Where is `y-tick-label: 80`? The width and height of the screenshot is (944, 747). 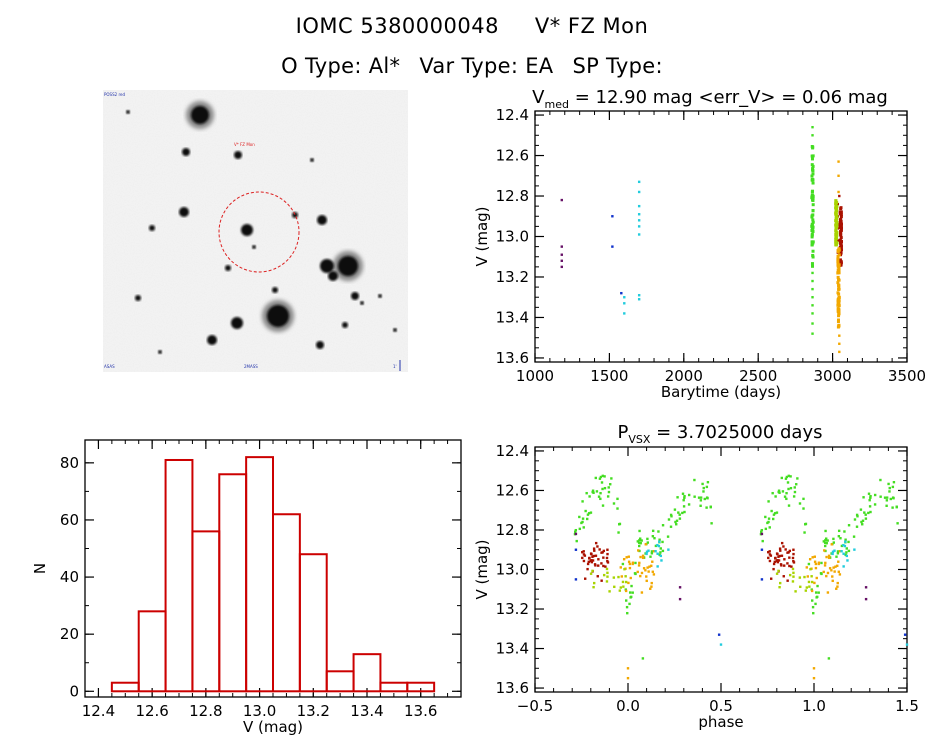 y-tick-label: 80 is located at coordinates (69, 463).